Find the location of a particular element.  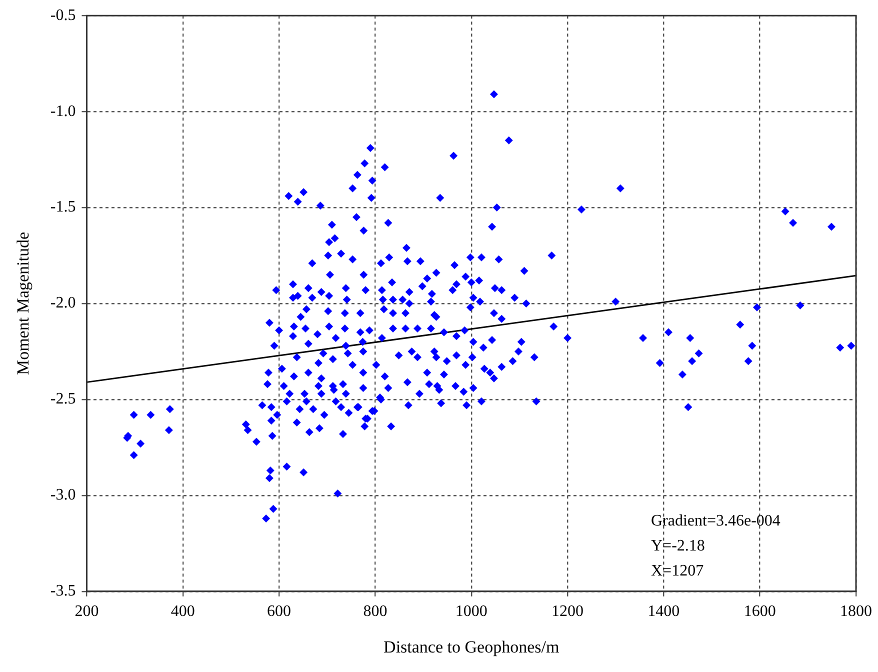

x-tick-label: 1400 is located at coordinates (664, 611).